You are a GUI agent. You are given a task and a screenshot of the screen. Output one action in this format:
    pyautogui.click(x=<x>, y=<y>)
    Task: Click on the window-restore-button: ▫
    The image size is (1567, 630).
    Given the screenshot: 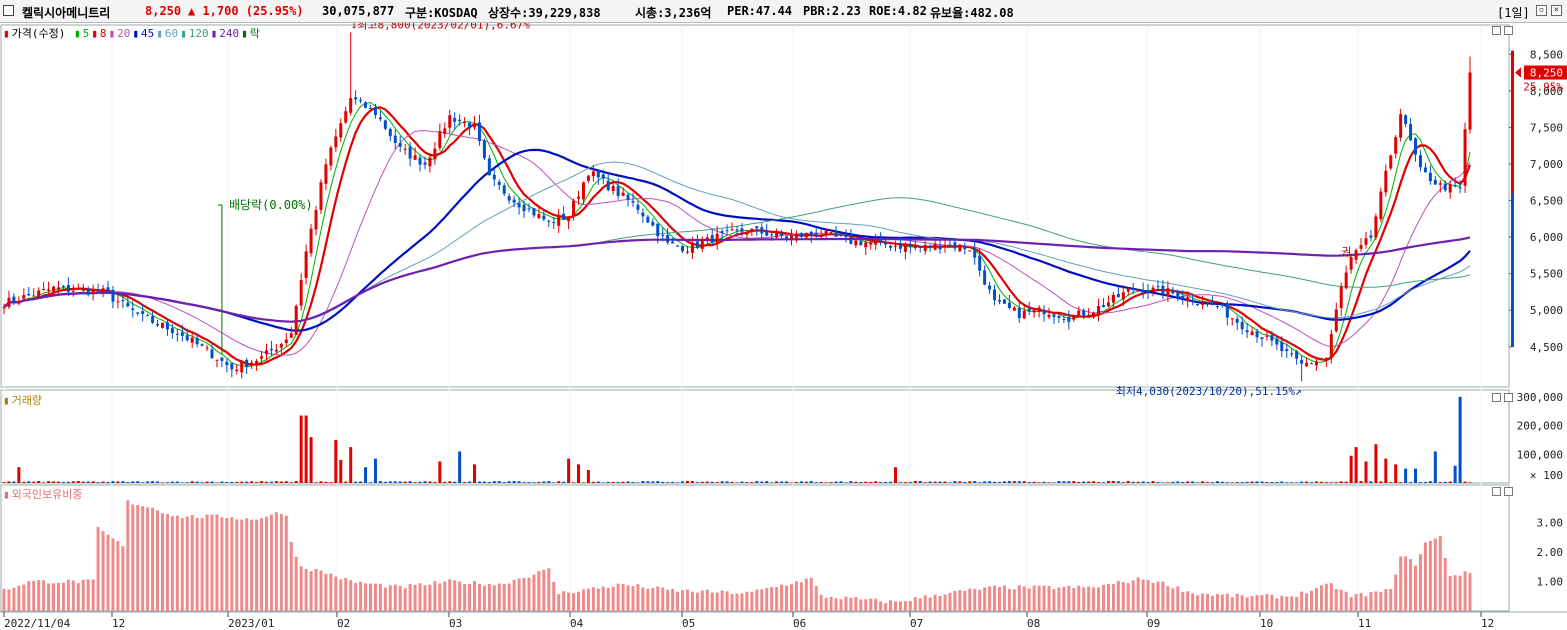 What is the action you would take?
    pyautogui.click(x=1541, y=10)
    